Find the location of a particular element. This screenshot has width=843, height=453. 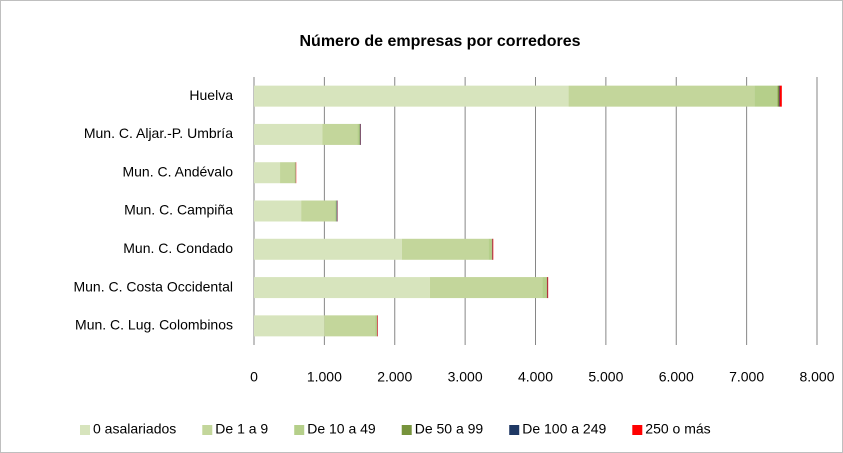

y-tick-label: Mun. C. Condado is located at coordinates (178, 248).